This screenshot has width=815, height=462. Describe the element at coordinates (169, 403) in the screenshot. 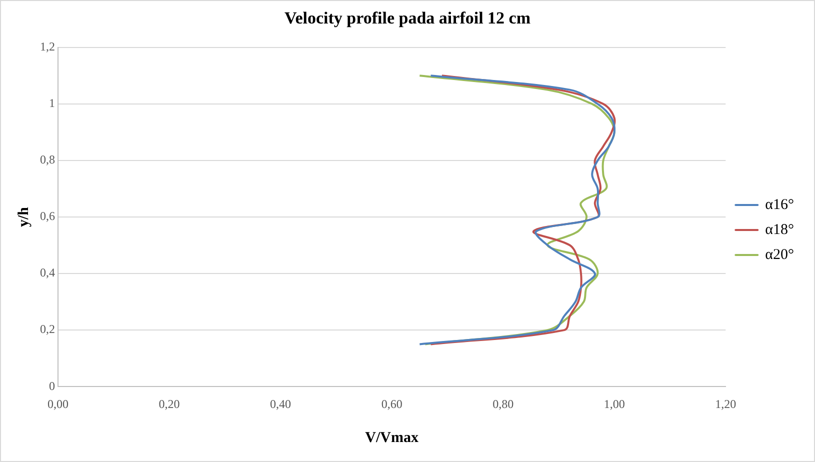

I see `x-tick-label: 0,20` at that location.